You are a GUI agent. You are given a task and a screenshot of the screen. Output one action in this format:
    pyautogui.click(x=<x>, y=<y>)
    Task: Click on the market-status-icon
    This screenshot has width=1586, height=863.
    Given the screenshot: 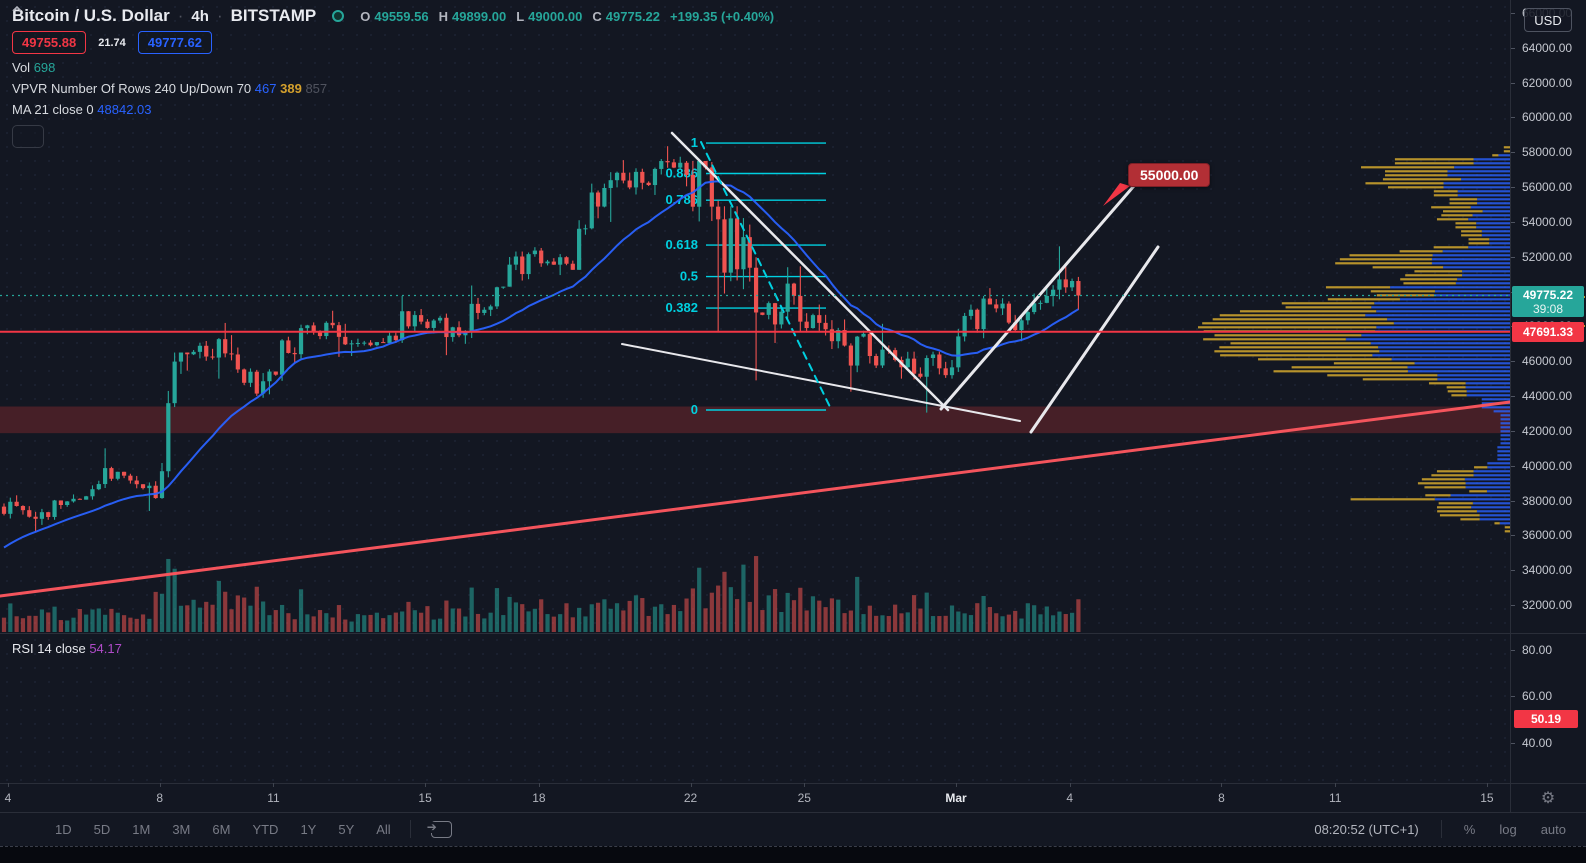 What is the action you would take?
    pyautogui.click(x=338, y=16)
    